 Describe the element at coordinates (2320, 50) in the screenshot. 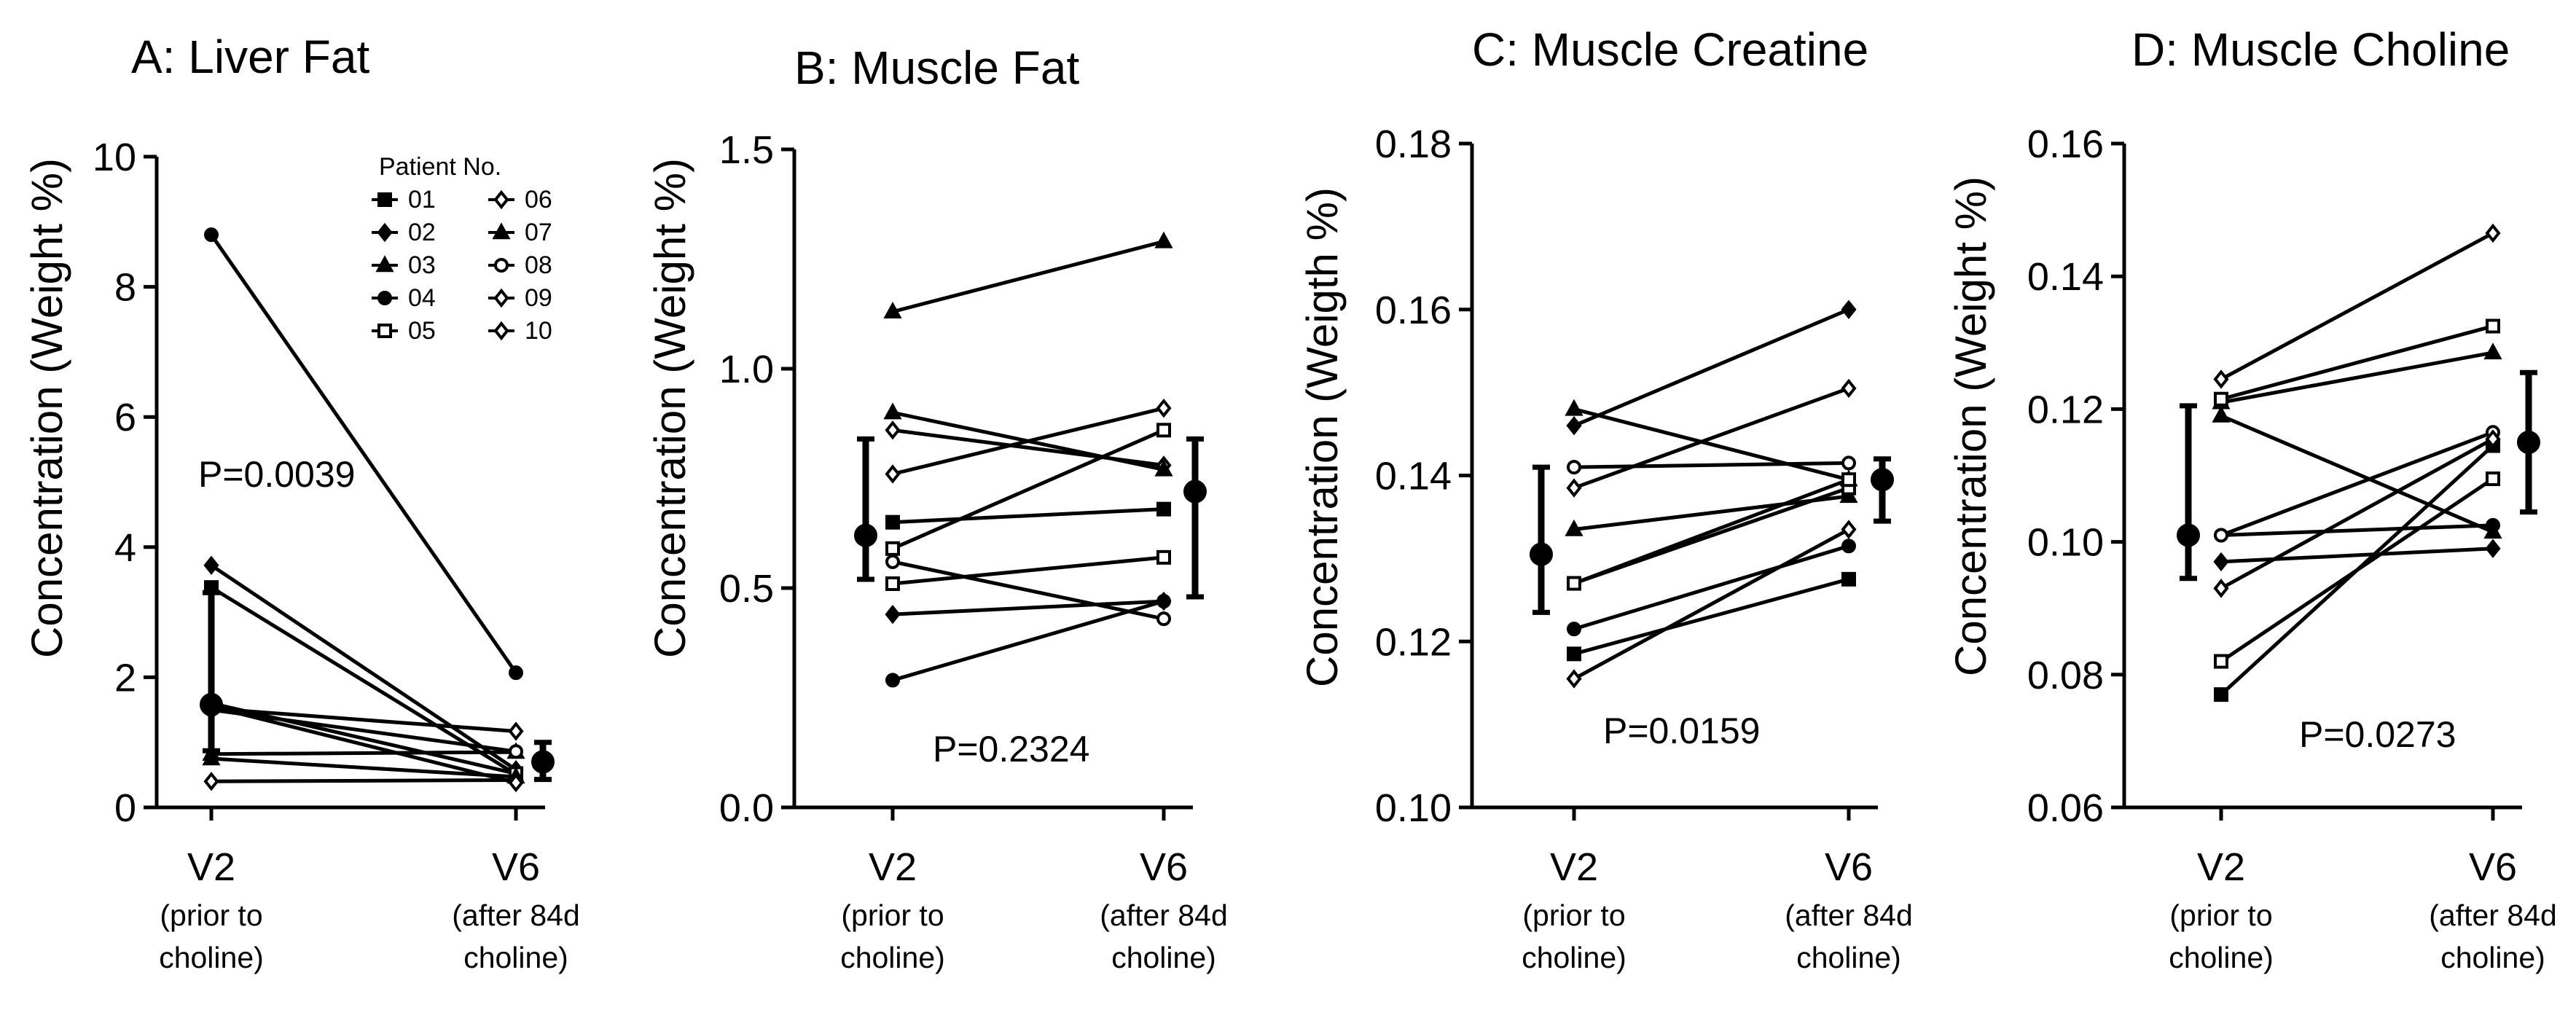

I see `panel-d-title: D: Muscle Choline` at that location.